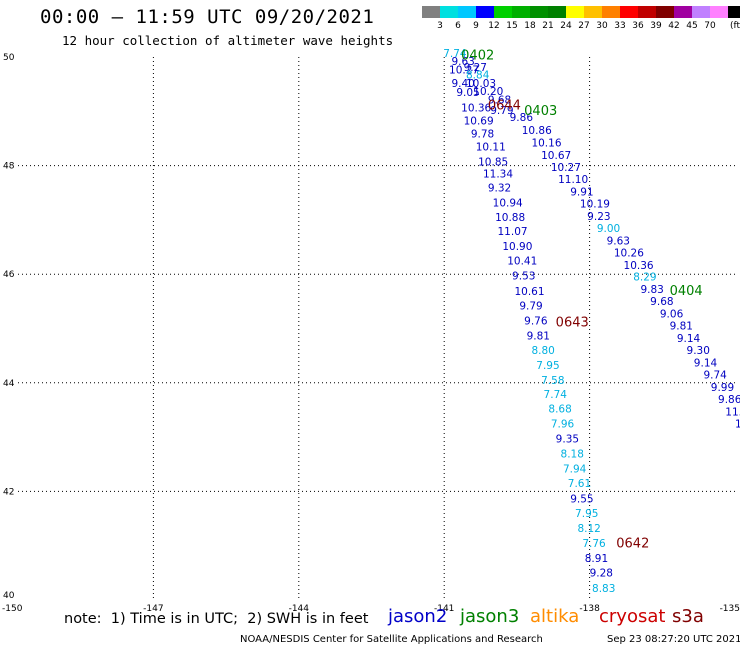 The image size is (740, 650). What do you see at coordinates (481, 84) in the screenshot?
I see `wave-height-label: 10.03` at bounding box center [481, 84].